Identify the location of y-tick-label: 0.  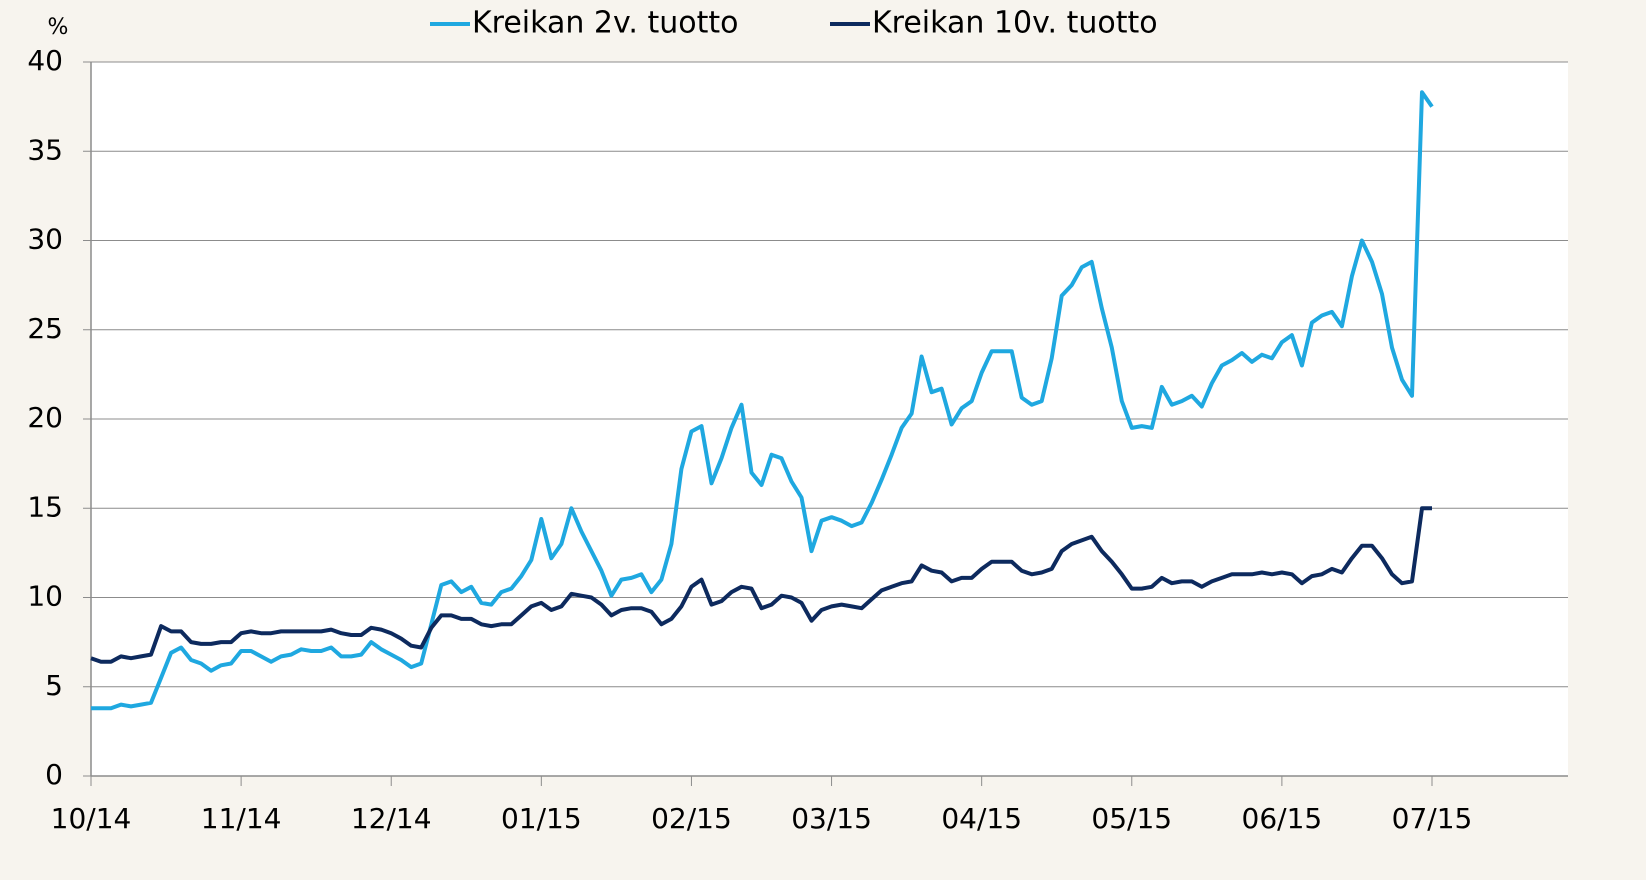
(54, 774).